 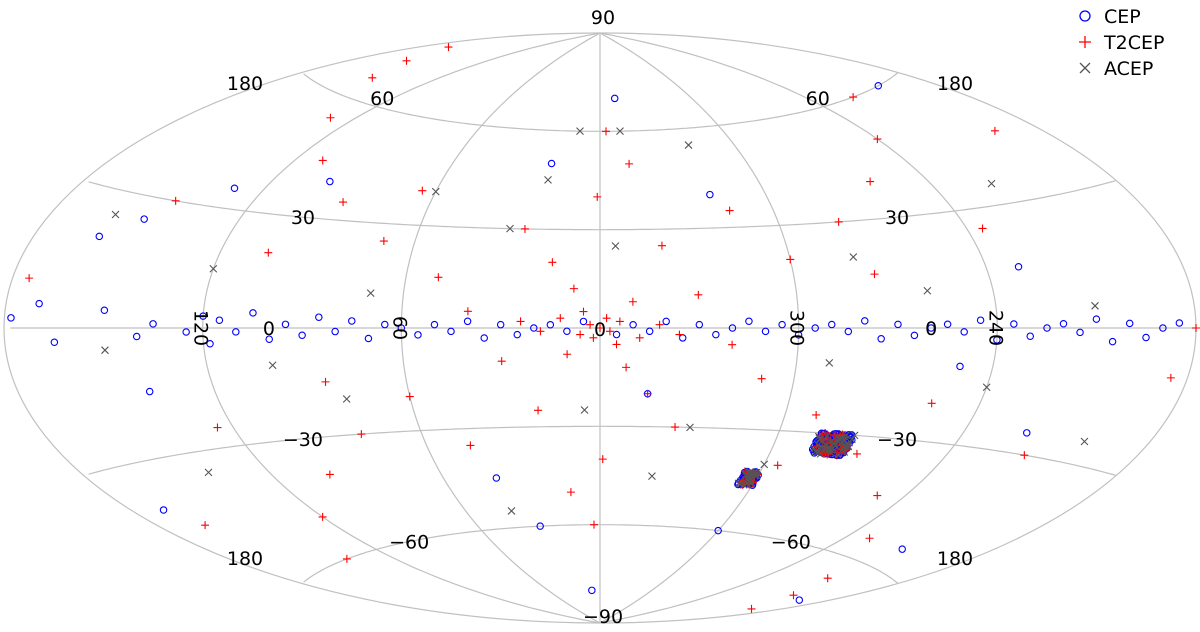 I want to click on meridian-label: 0, so click(x=600, y=330).